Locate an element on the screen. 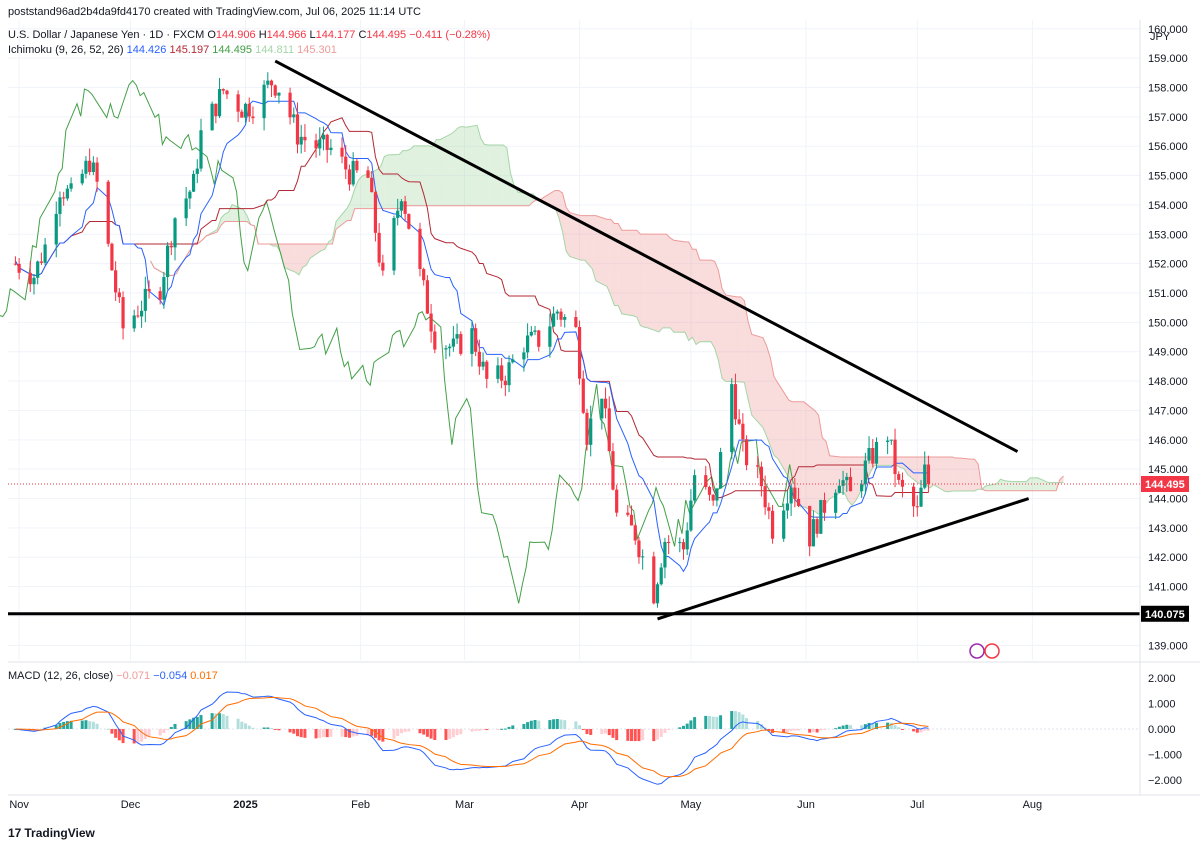 This screenshot has width=1200, height=847. symbol-title: U.S. Dollar / Japanese Yen · 1D · FXCM is located at coordinates (106, 35).